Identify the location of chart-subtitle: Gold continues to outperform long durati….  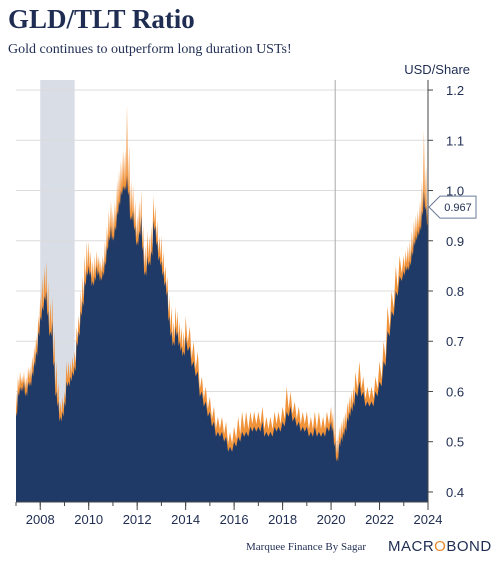
(150, 49).